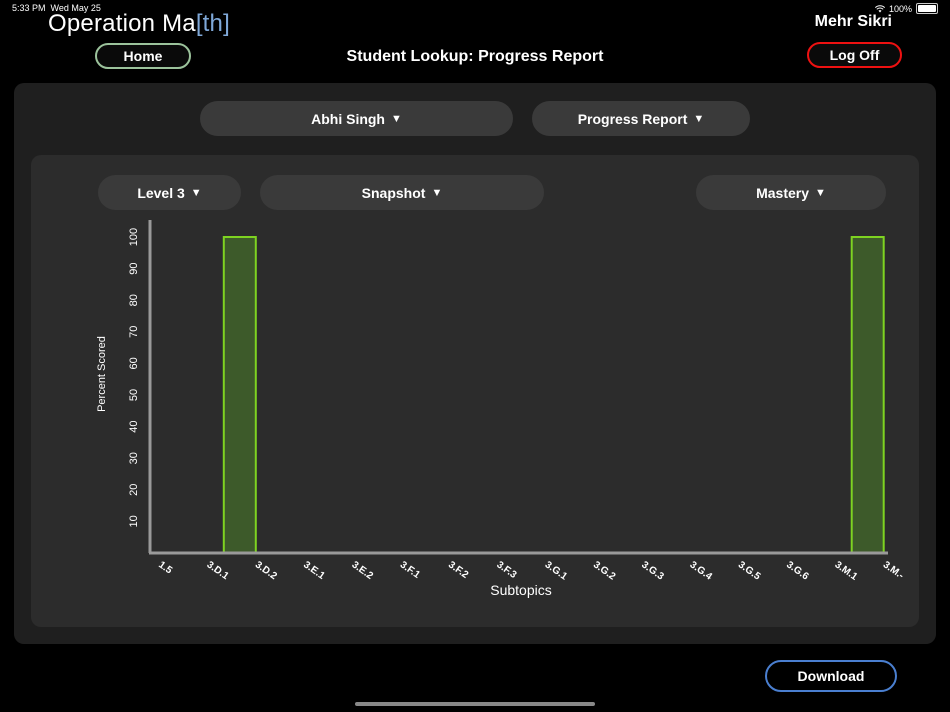 The height and width of the screenshot is (712, 950). I want to click on x-tick-label: 3.M.-, so click(893, 570).